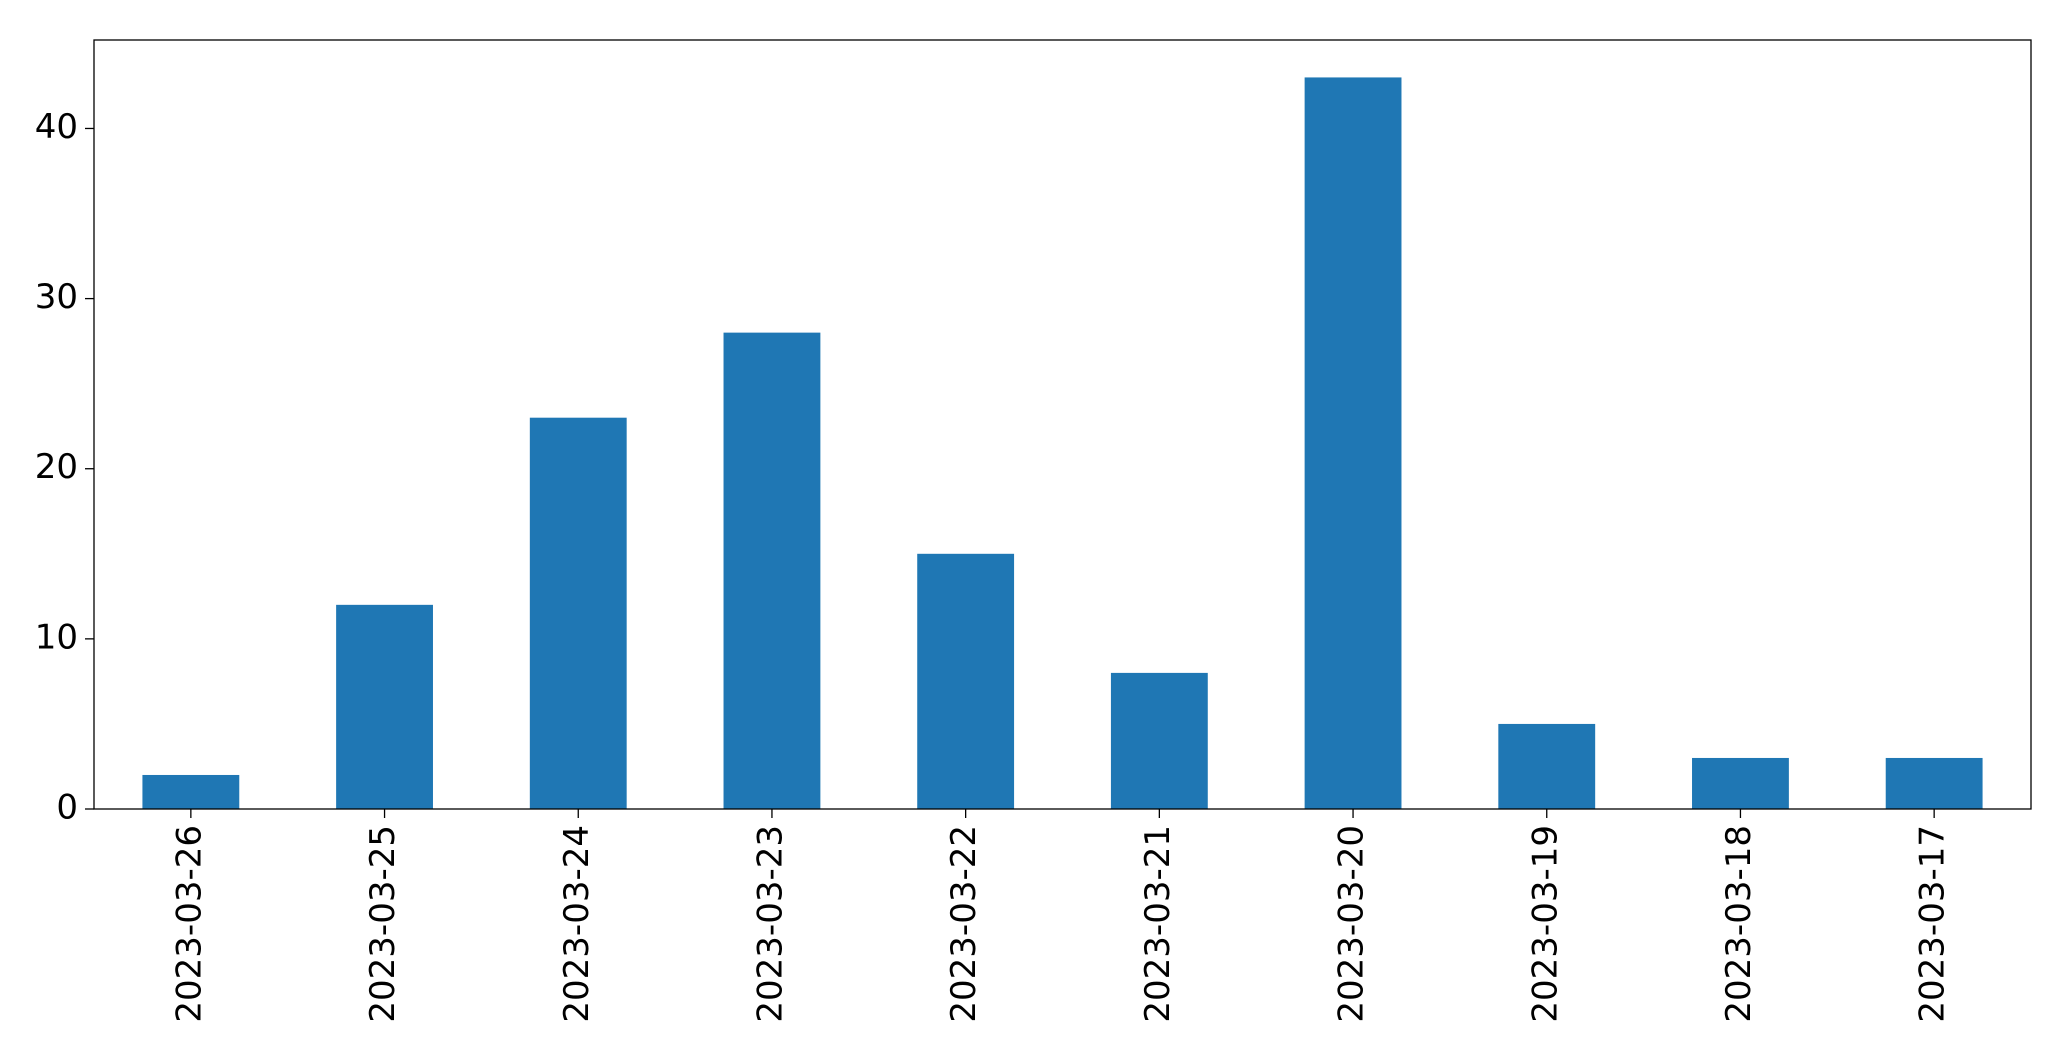 Image resolution: width=2071 pixels, height=1061 pixels. Describe the element at coordinates (67, 808) in the screenshot. I see `y-tick-label: 0` at that location.